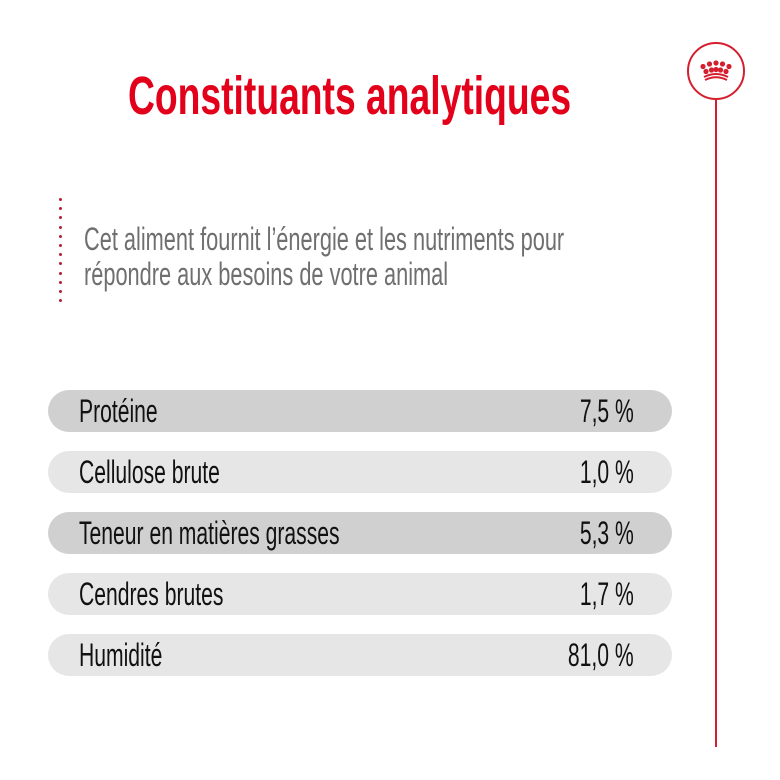 This screenshot has width=780, height=780. Describe the element at coordinates (61, 253) in the screenshot. I see `dotted-divider` at that location.